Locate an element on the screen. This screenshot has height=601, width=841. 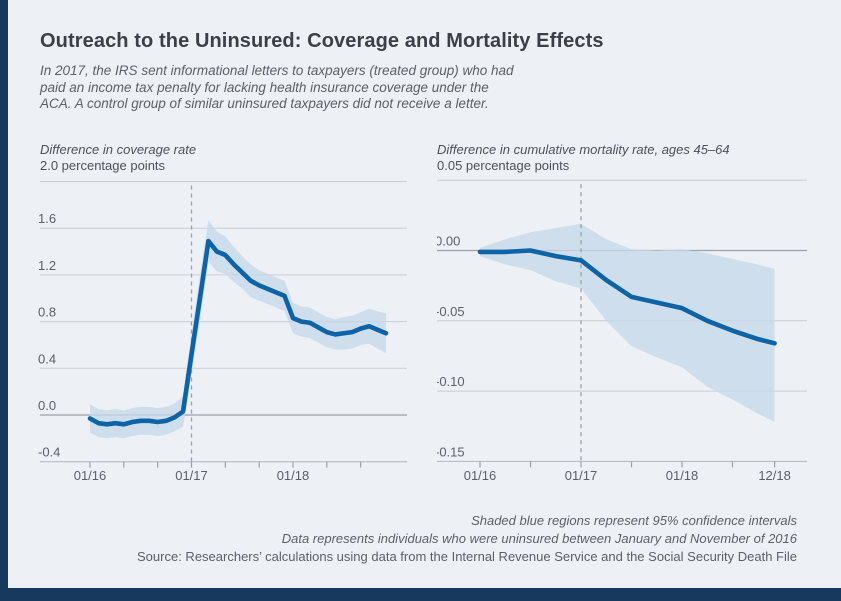
coverage-x-tick-label: 01/18 is located at coordinates (293, 475).